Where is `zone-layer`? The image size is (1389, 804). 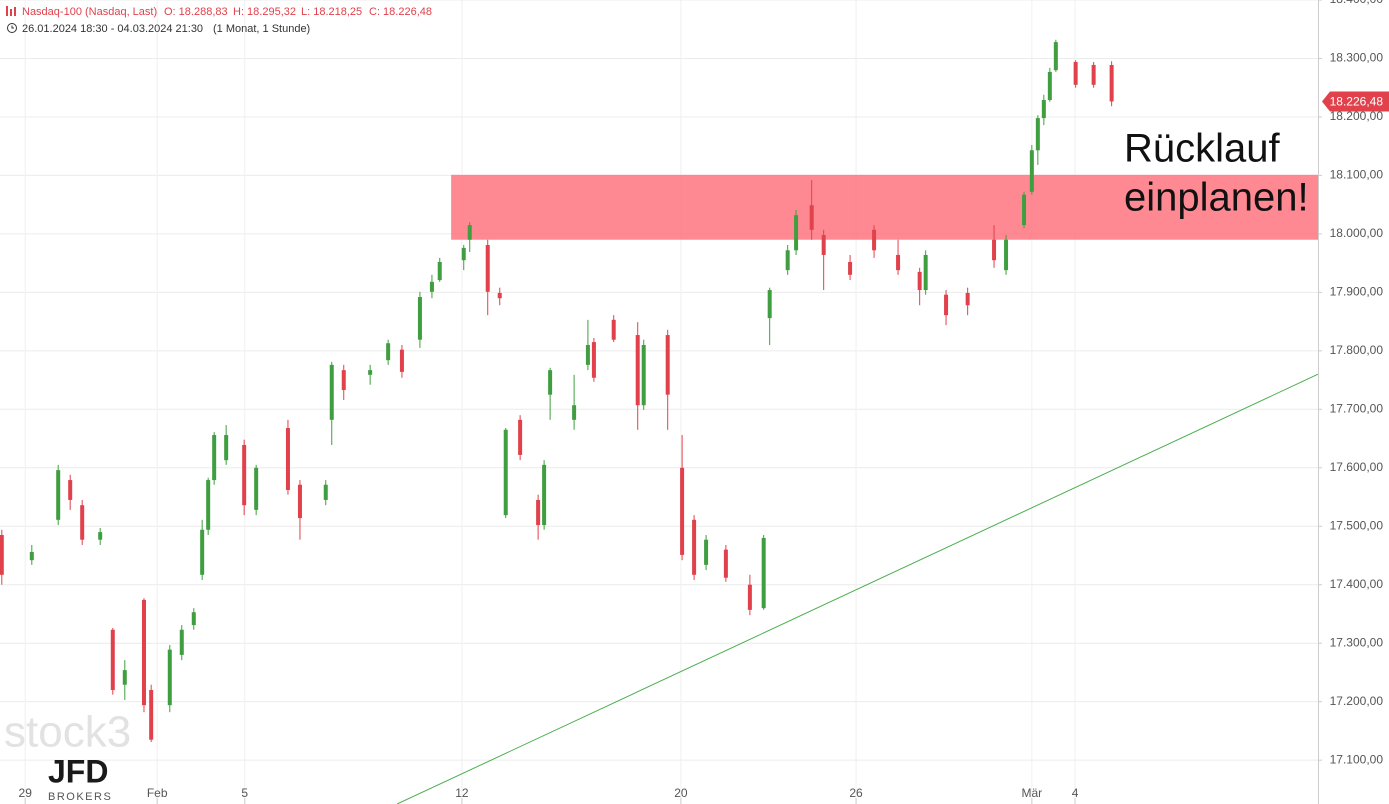
zone-layer is located at coordinates (884, 207).